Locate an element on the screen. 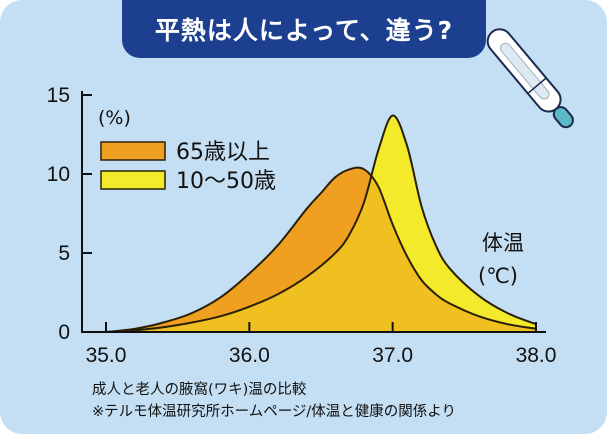  axis-title-line2: (℃) is located at coordinates (498, 276).